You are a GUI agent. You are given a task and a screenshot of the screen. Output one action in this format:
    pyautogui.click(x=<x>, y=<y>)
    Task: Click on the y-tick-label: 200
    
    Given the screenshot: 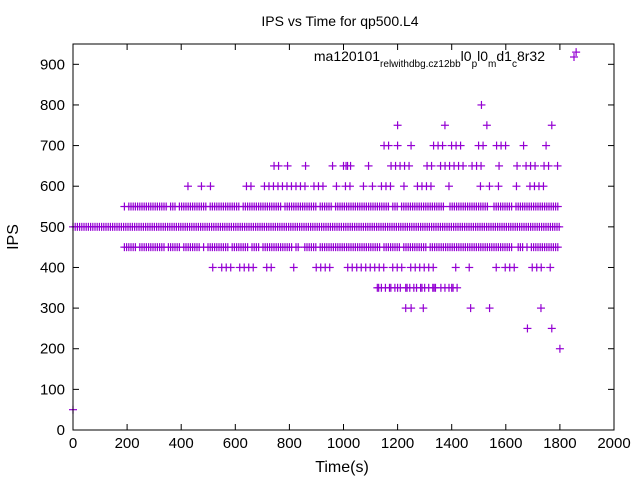 What is the action you would take?
    pyautogui.click(x=52, y=349)
    